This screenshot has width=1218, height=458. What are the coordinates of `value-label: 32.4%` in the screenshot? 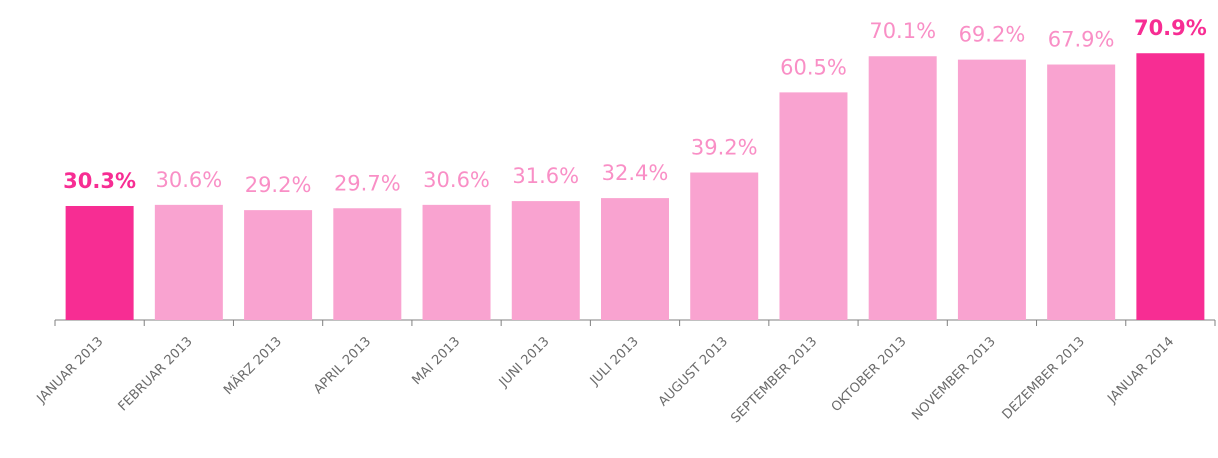 It's located at (635, 173).